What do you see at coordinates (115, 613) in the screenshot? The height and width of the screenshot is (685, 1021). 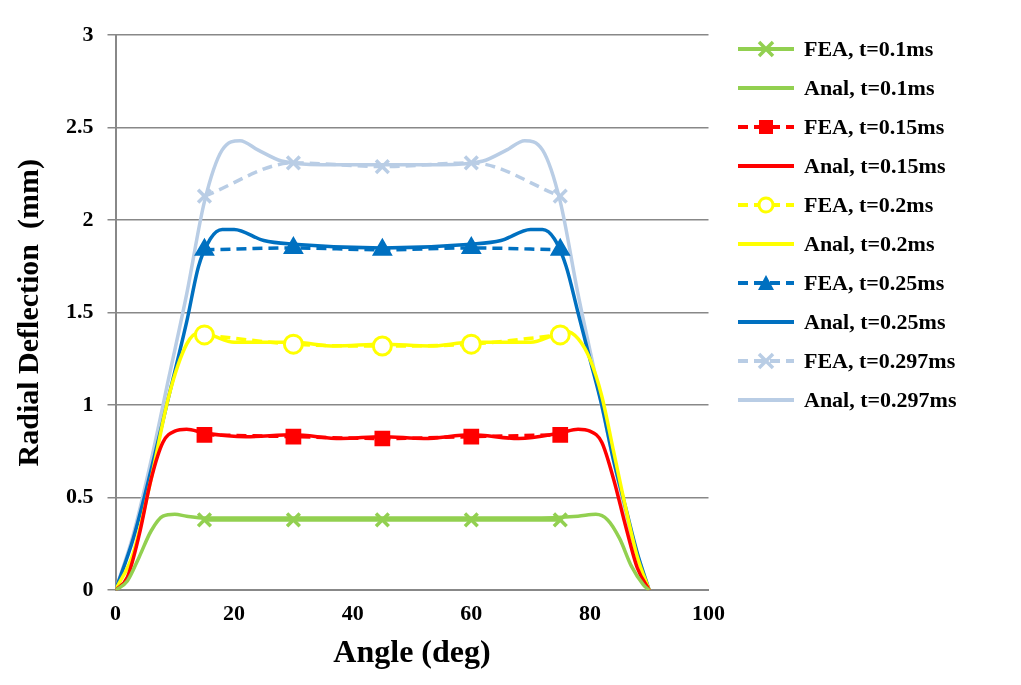 I see `x-tick-label: 0` at bounding box center [115, 613].